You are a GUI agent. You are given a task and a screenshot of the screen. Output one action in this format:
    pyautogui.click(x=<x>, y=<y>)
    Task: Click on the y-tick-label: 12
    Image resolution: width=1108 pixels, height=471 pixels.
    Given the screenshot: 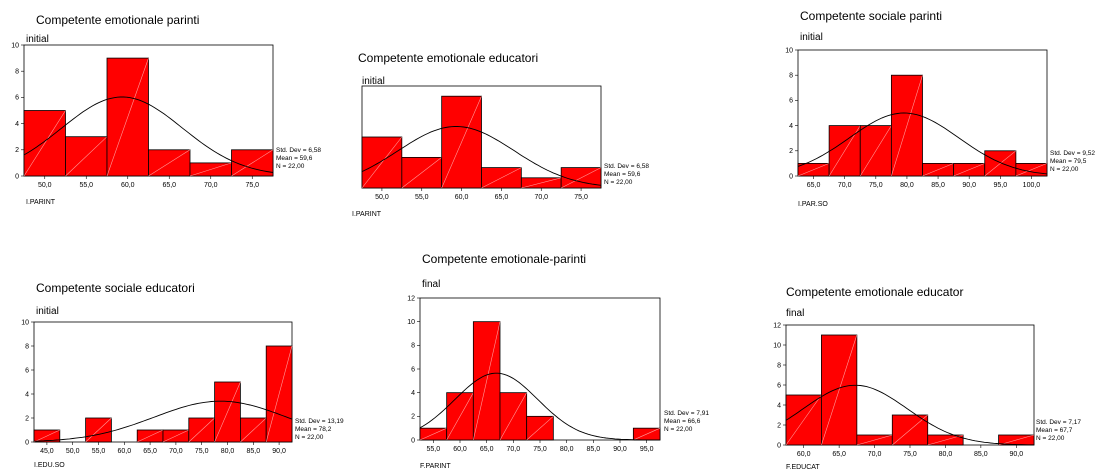 What is the action you would take?
    pyautogui.click(x=777, y=325)
    